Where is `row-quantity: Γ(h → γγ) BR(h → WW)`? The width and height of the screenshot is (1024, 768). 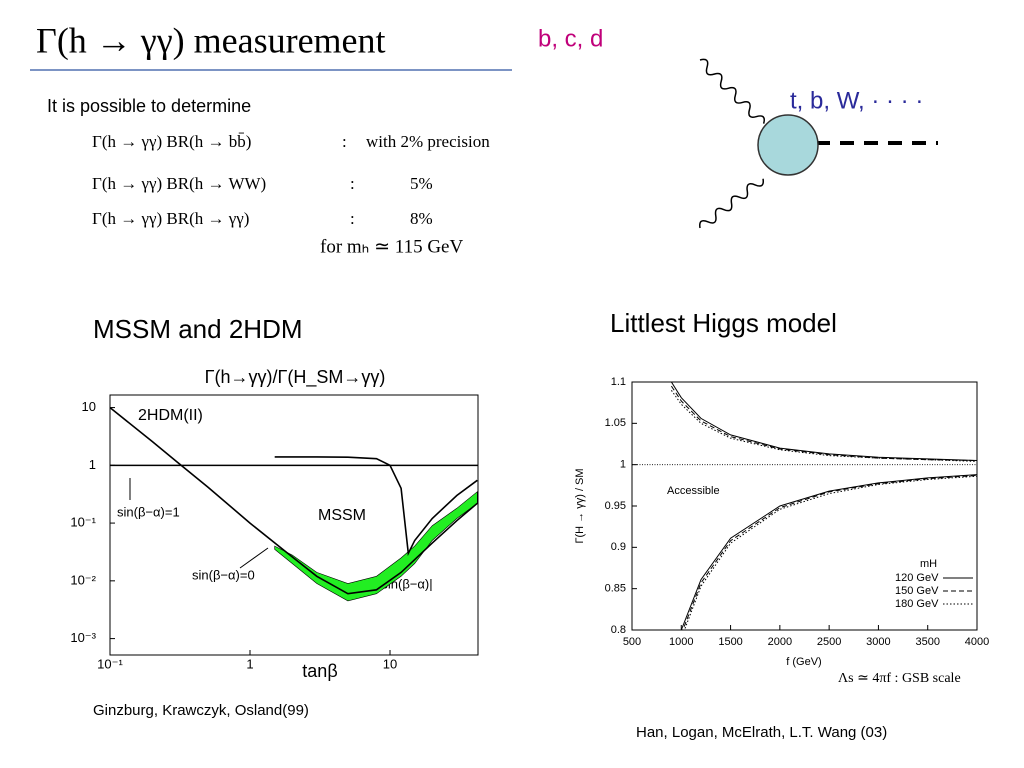 row-quantity: Γ(h → γγ) BR(h → WW) is located at coordinates (179, 183).